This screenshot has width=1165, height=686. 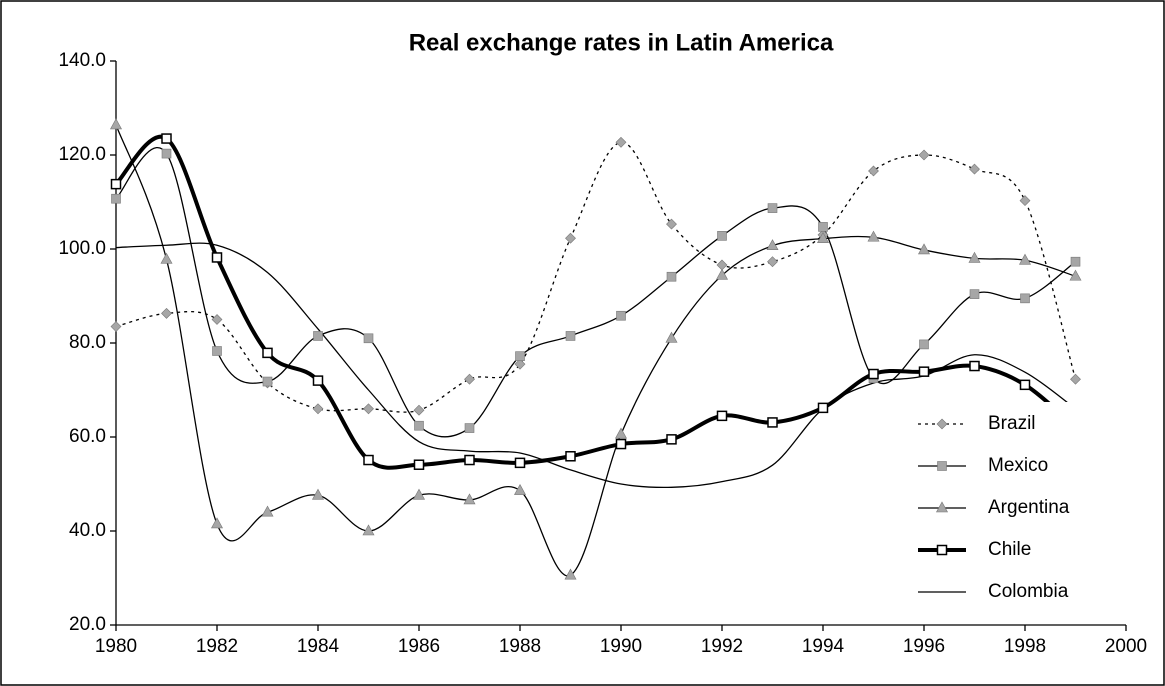 I want to click on legend: Brazil Mexico Argentina Chile Colombia, so click(x=1006, y=511).